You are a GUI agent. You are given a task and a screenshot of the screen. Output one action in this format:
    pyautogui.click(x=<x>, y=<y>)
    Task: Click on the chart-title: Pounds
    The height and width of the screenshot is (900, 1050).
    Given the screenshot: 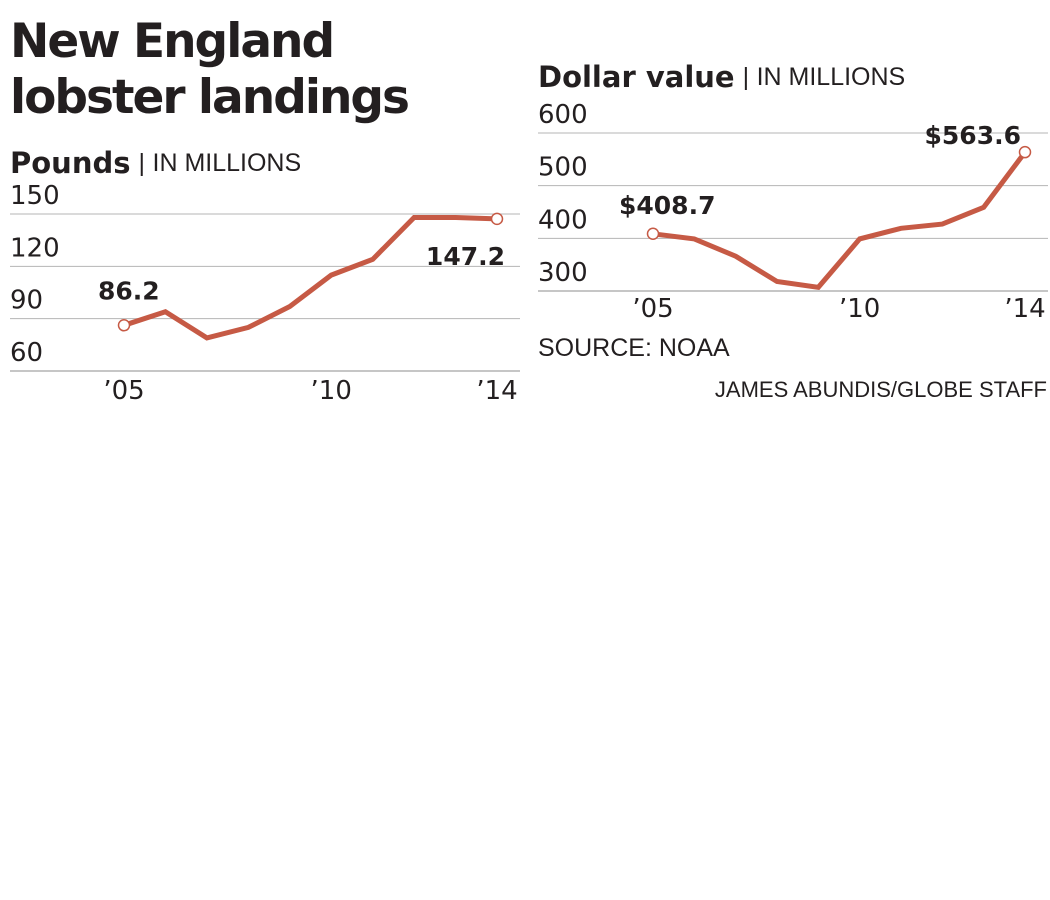 What is the action you would take?
    pyautogui.click(x=70, y=163)
    